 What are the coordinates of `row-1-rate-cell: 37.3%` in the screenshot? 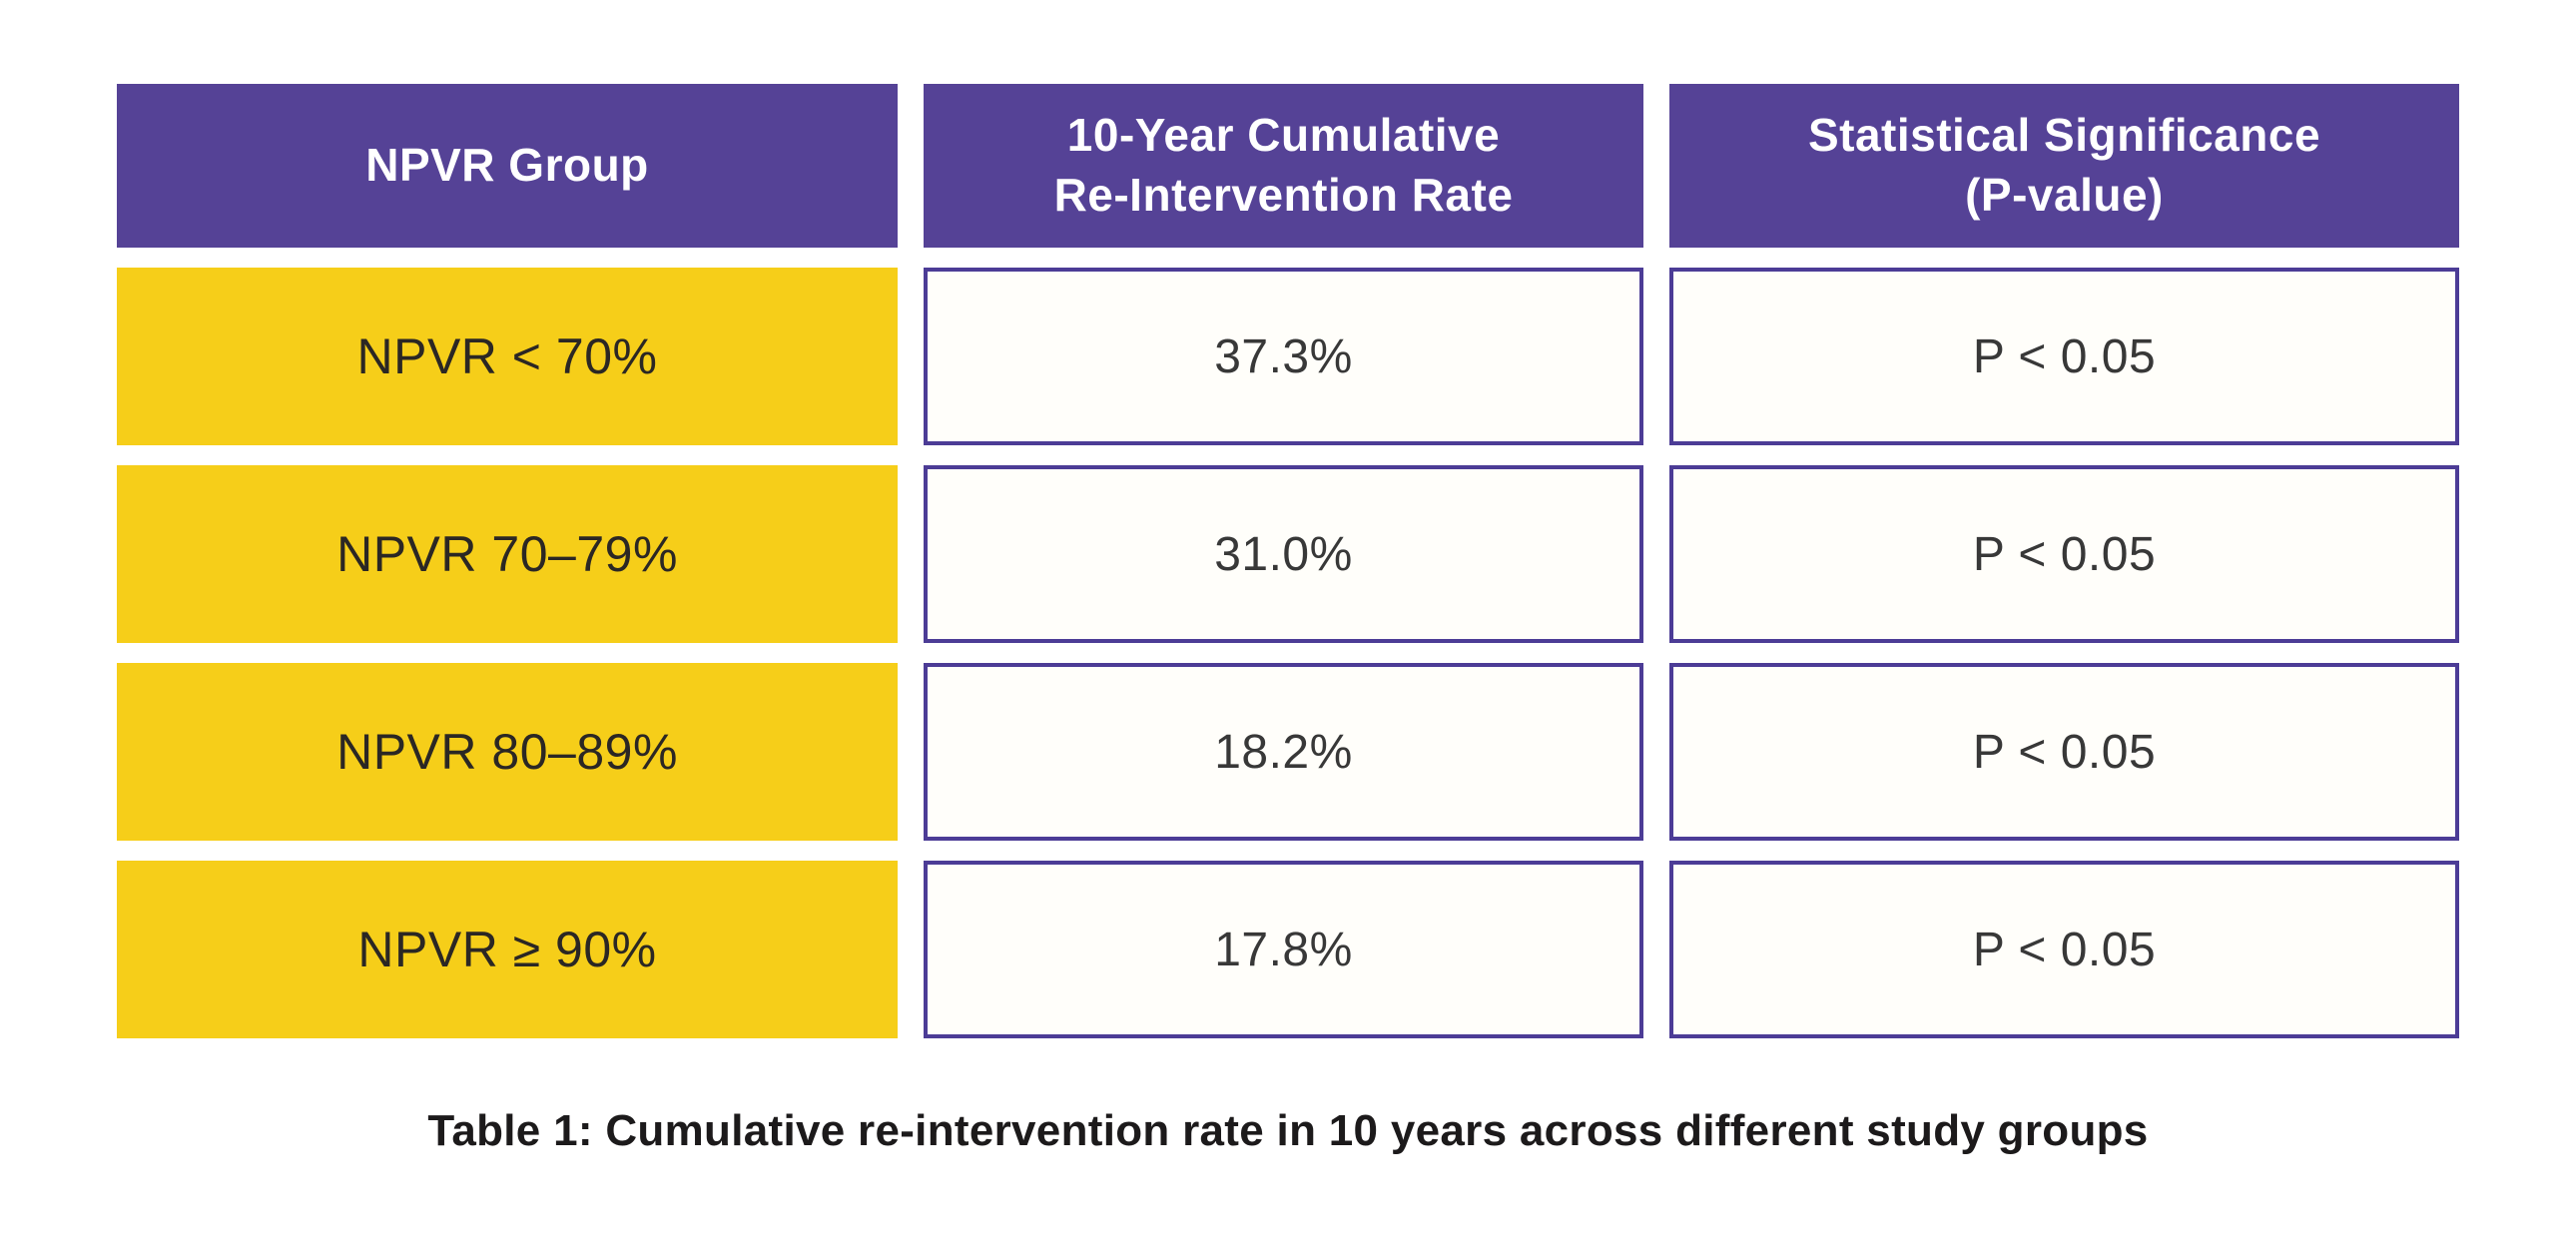 It's located at (1283, 357).